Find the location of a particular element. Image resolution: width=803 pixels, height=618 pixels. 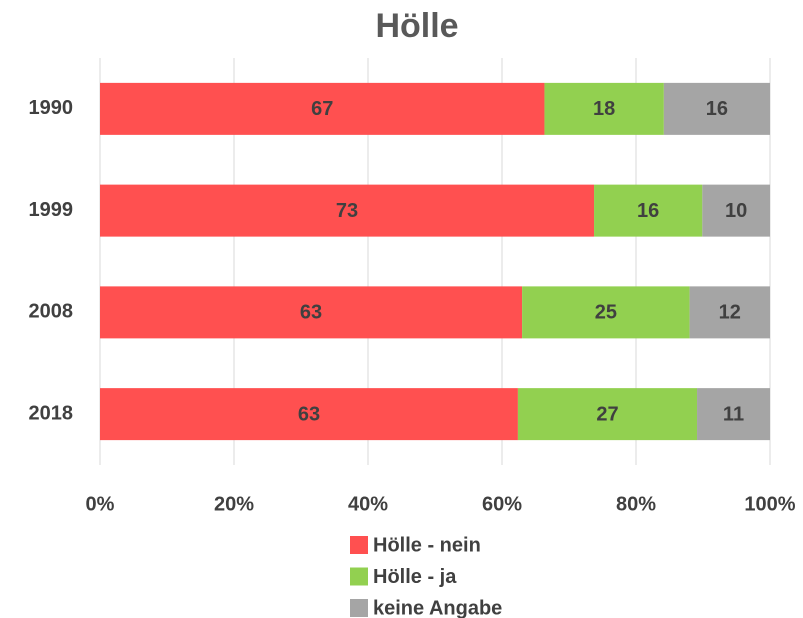

data-label: 12 is located at coordinates (730, 313).